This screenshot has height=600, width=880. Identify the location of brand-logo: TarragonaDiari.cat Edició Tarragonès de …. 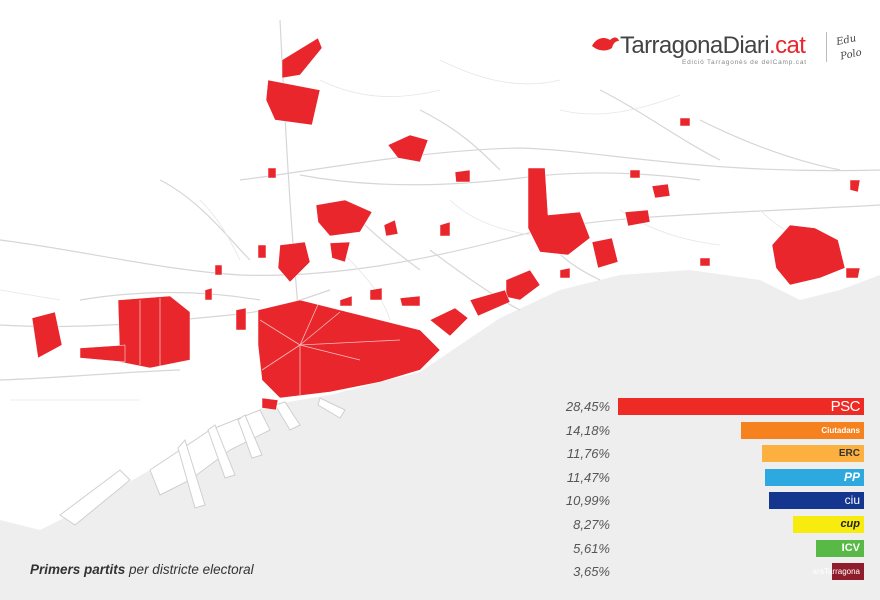
(735, 53).